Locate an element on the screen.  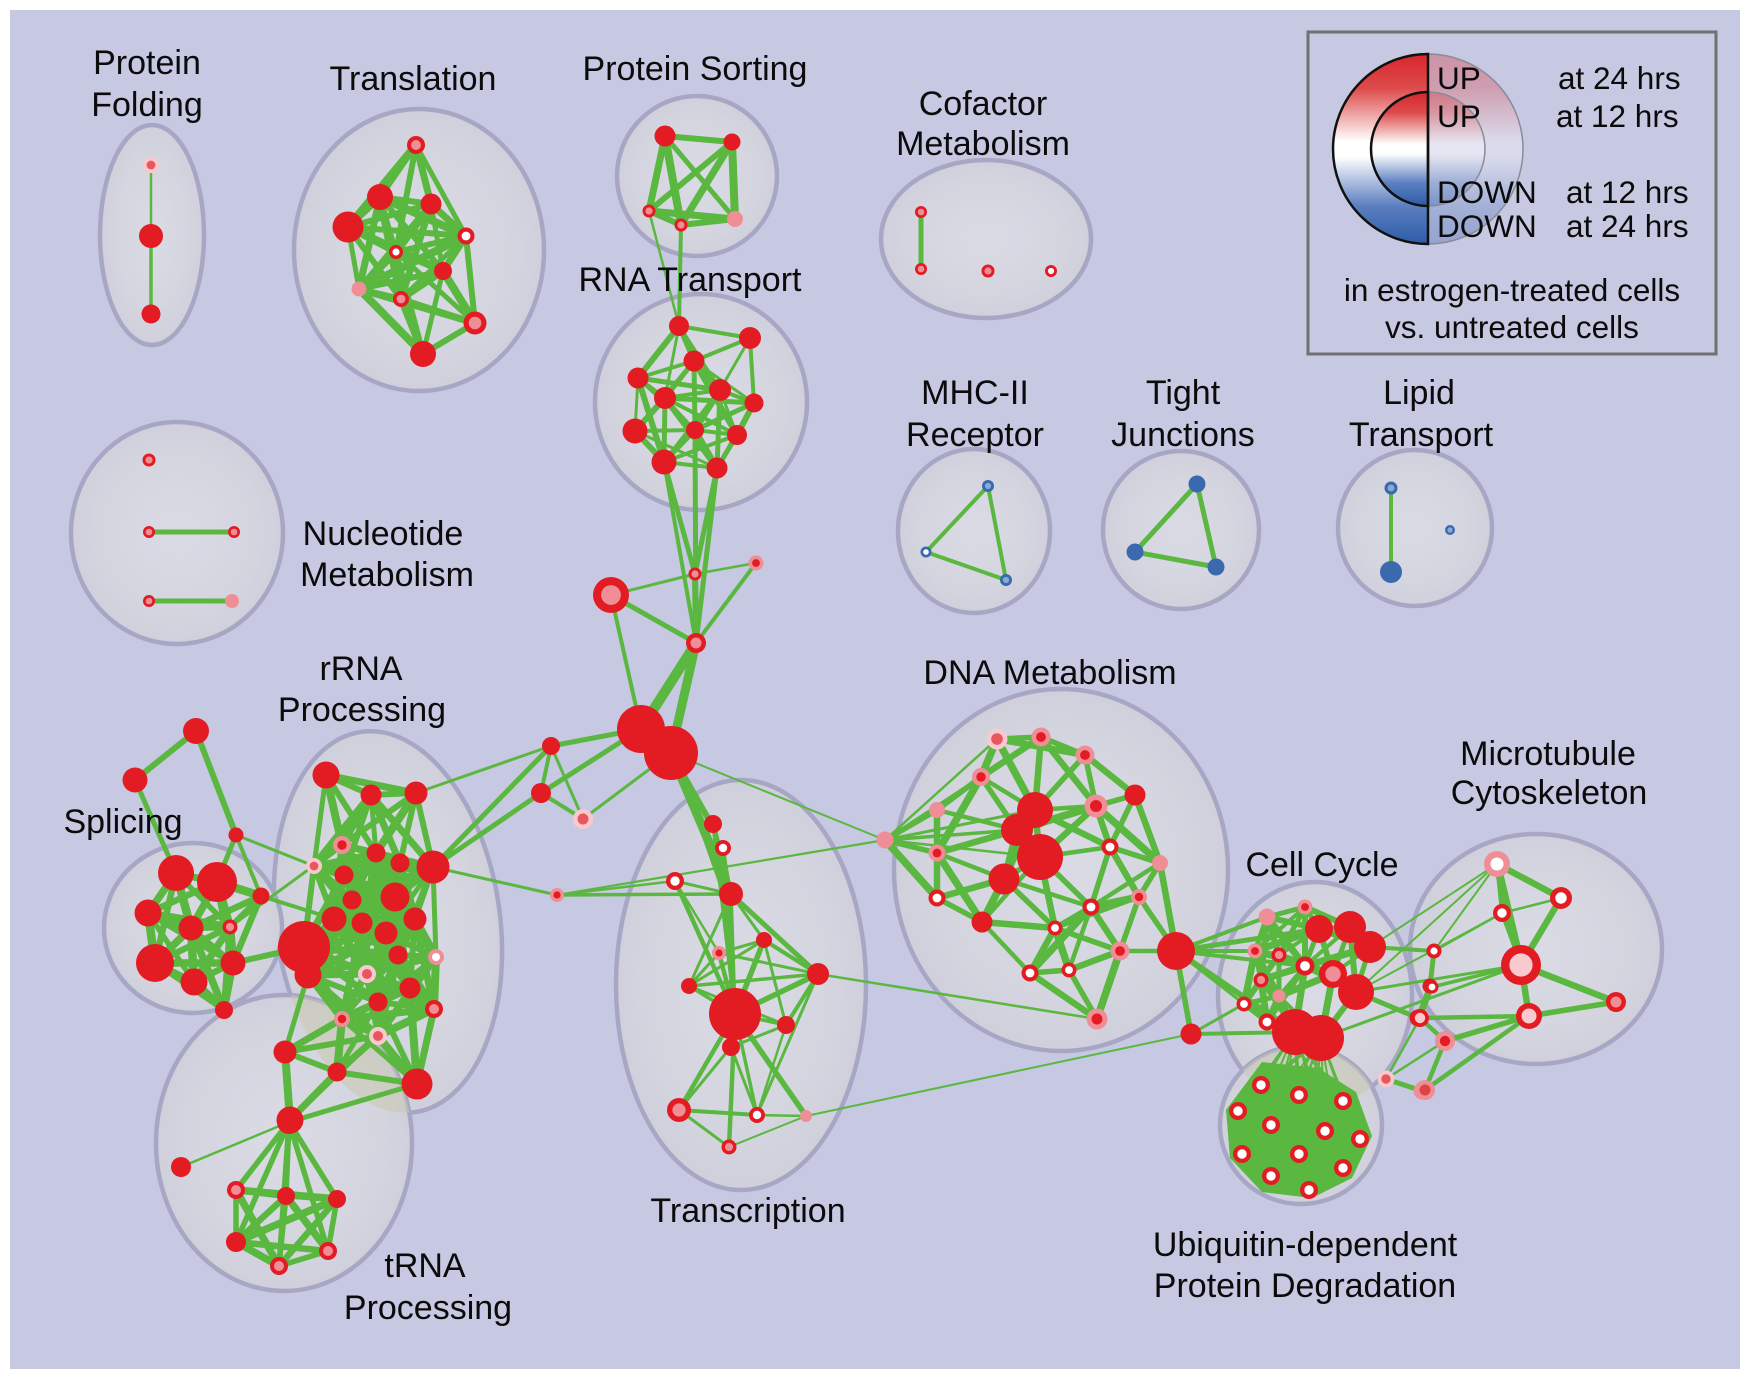
svg-text: Nucleotide is located at coordinates (383, 534).